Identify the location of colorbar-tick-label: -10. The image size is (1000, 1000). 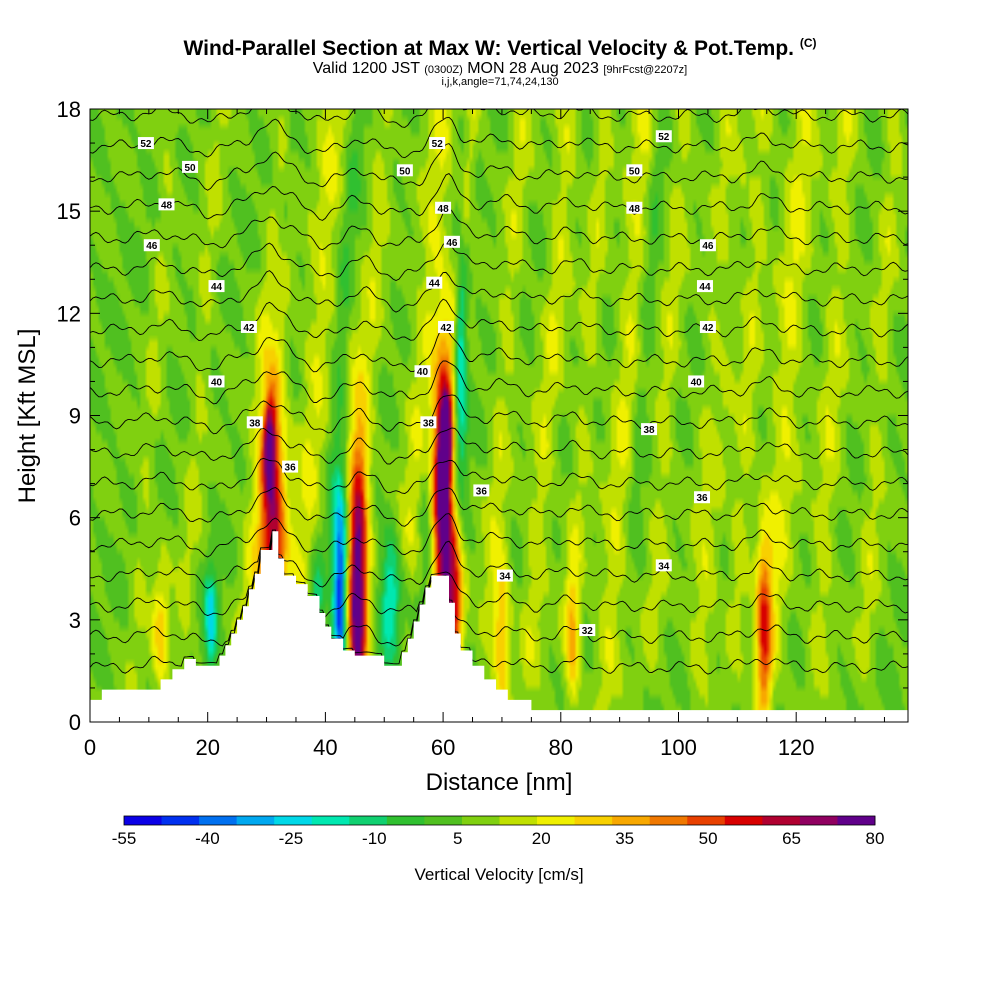
(374, 838).